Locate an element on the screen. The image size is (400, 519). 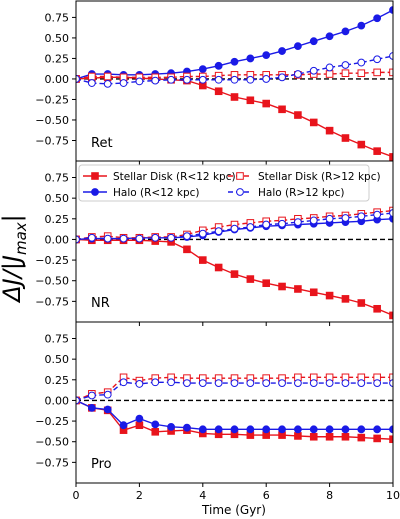
legend-entry: Halo (R>12 kpc) is located at coordinates (286, 193).